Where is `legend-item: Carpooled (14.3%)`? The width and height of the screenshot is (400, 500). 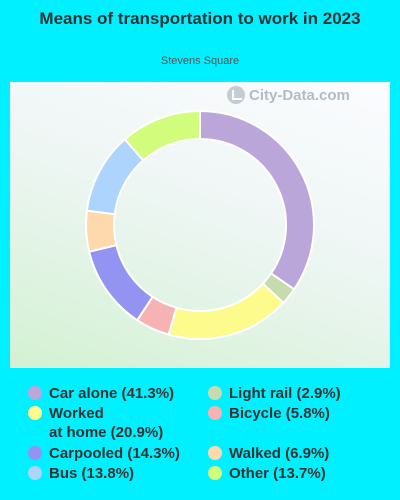 legend-item: Carpooled (14.3%) is located at coordinates (104, 453).